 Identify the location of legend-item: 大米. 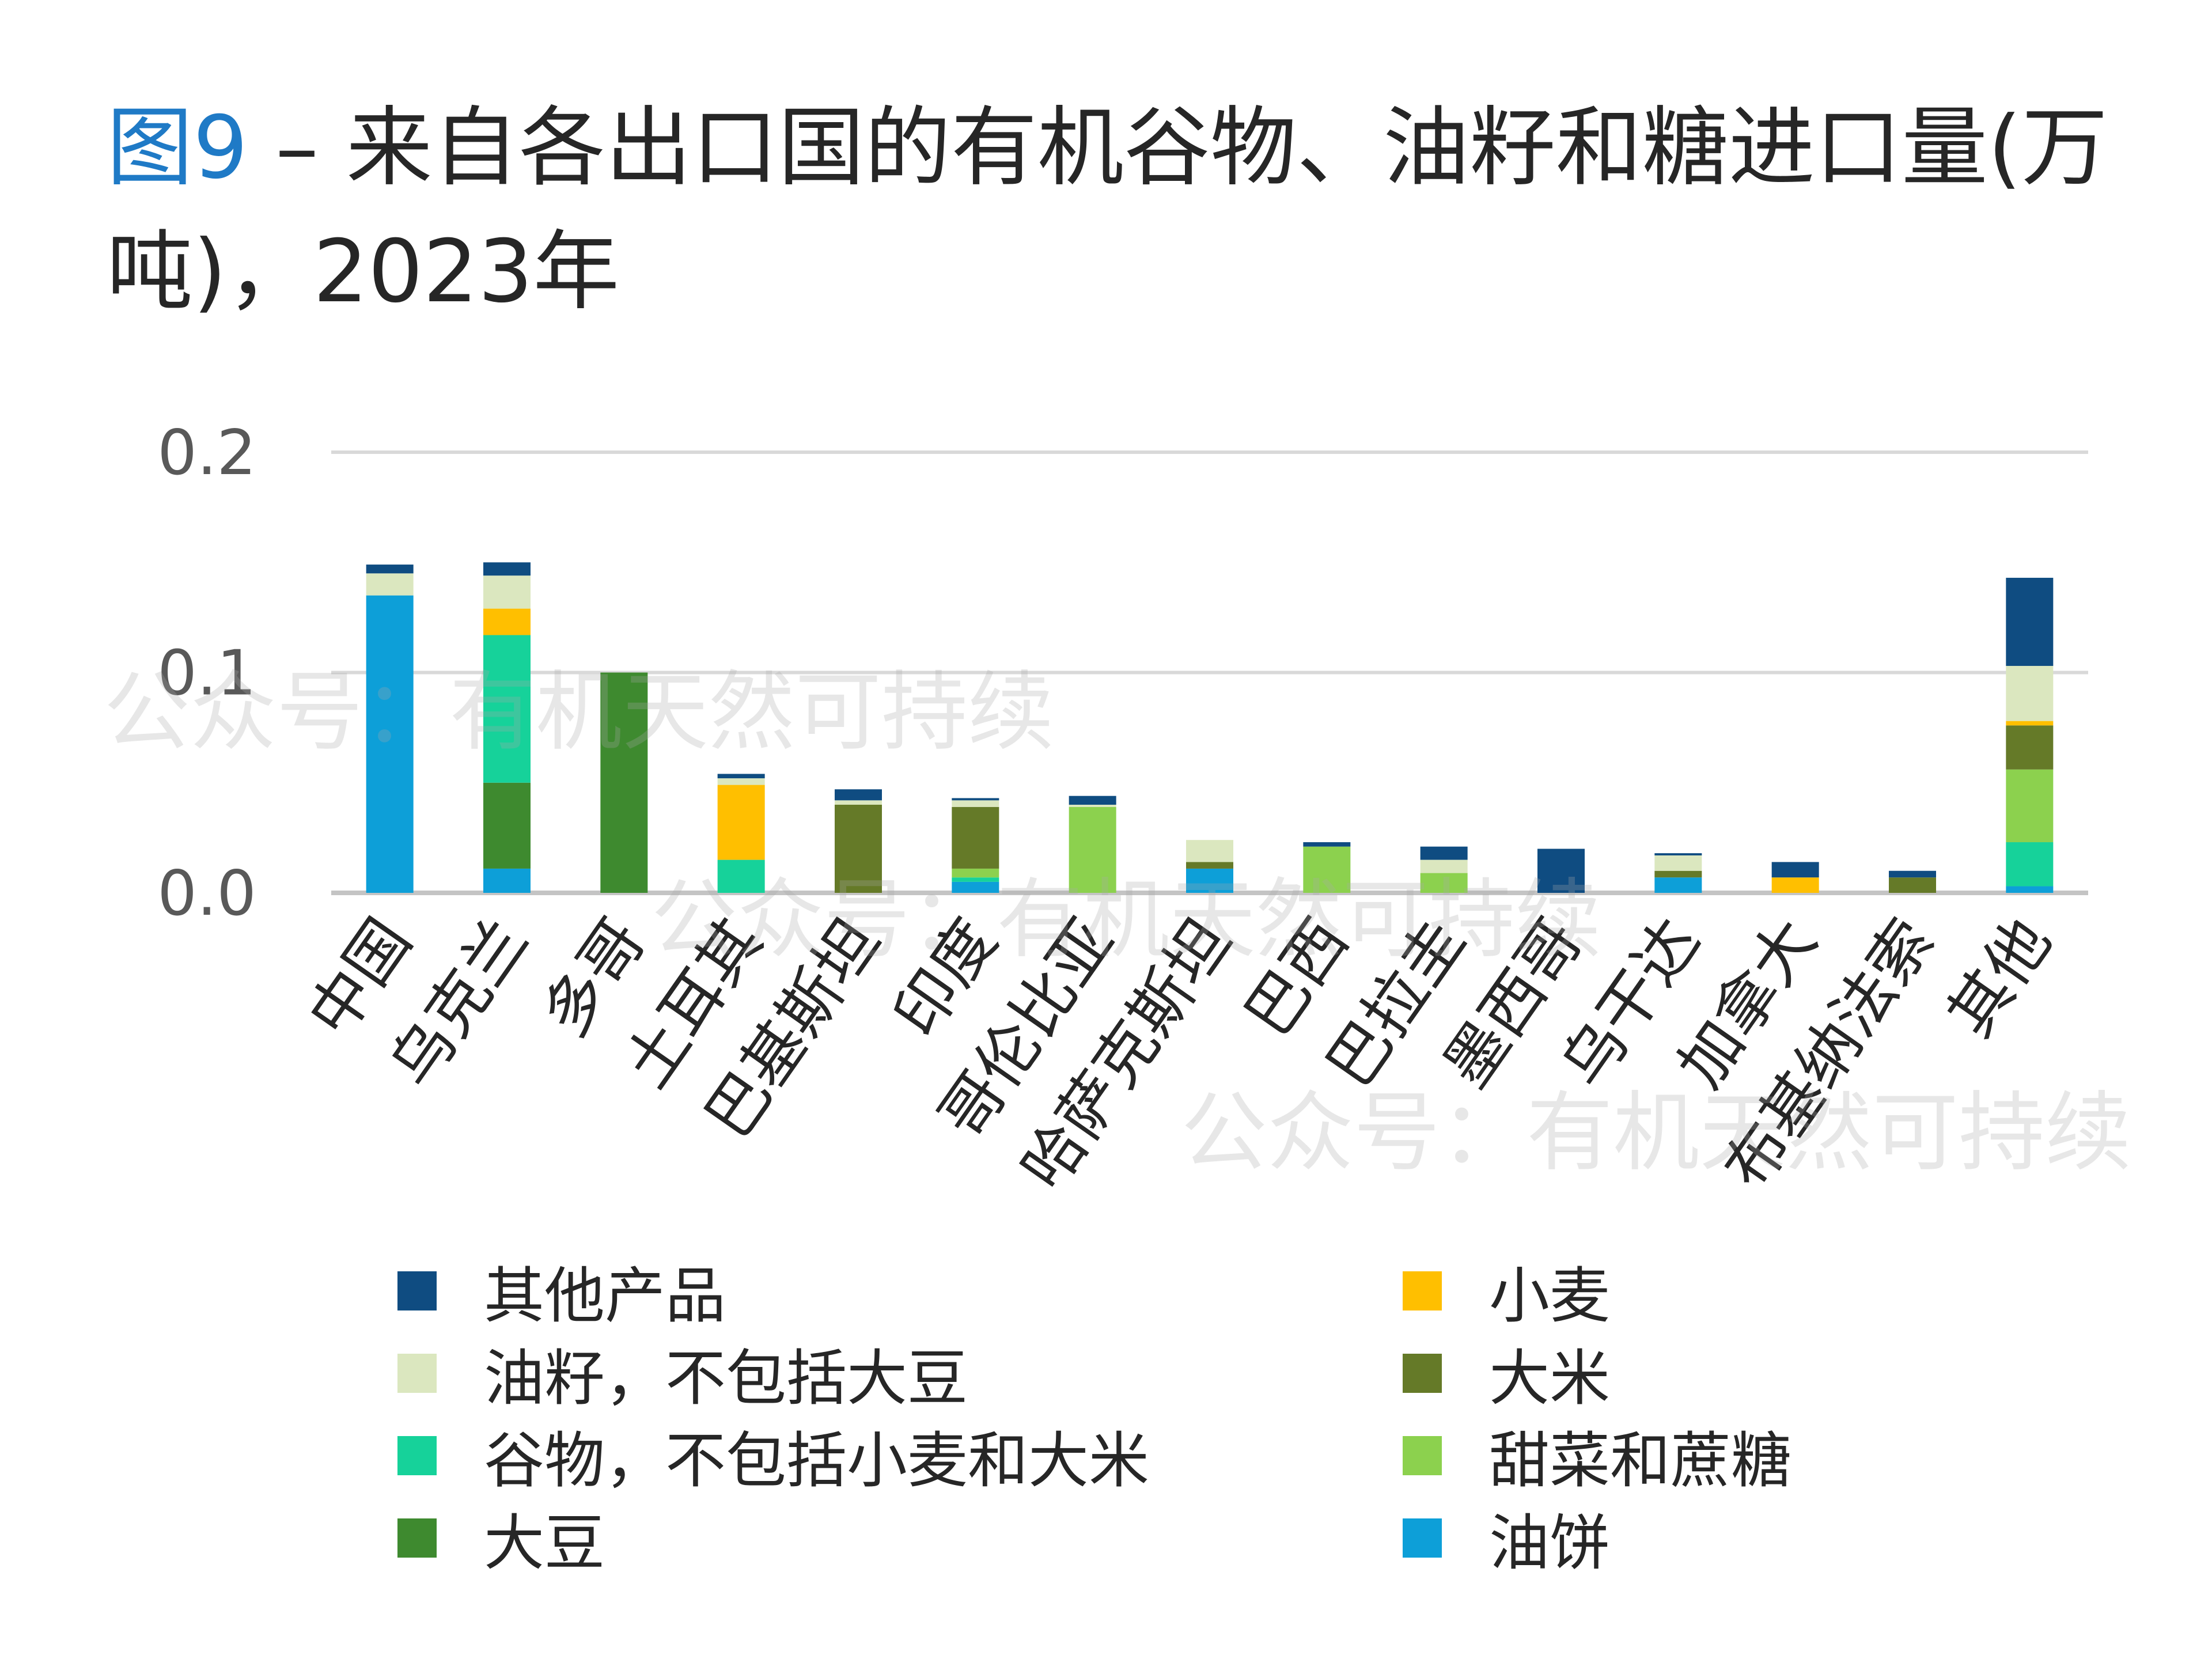
(1506, 1373).